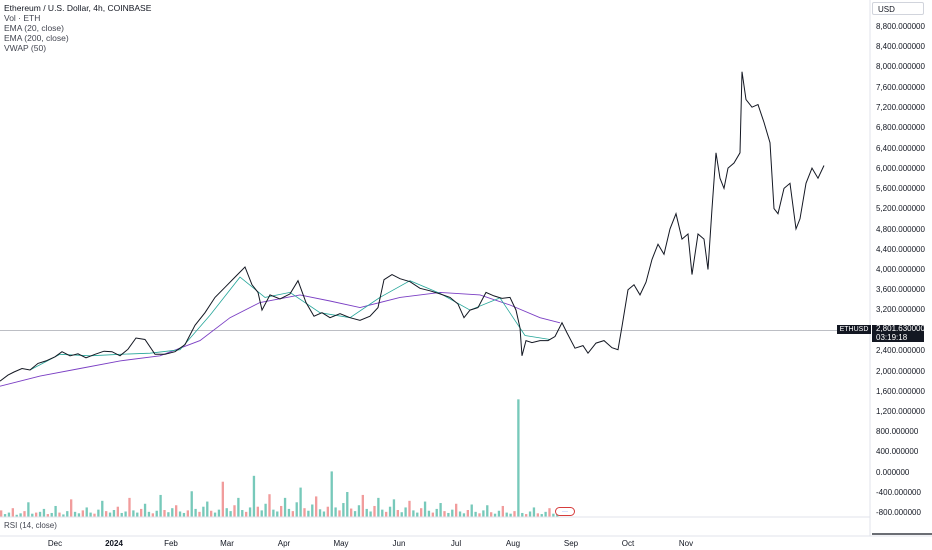 This screenshot has height=550, width=932. Describe the element at coordinates (227, 543) in the screenshot. I see `time-tick-label: Mar` at that location.